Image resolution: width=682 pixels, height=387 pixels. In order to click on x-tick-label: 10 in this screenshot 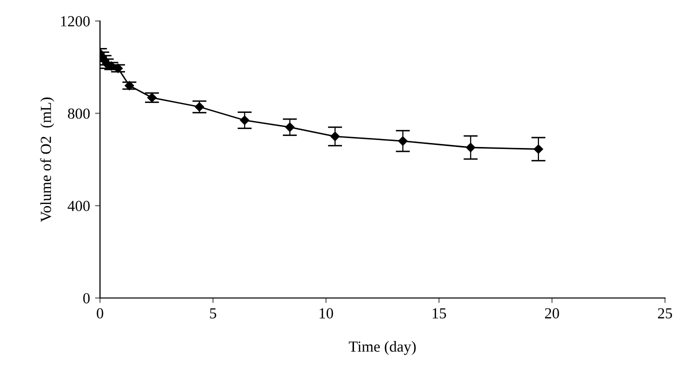, I will do `click(327, 313)`.